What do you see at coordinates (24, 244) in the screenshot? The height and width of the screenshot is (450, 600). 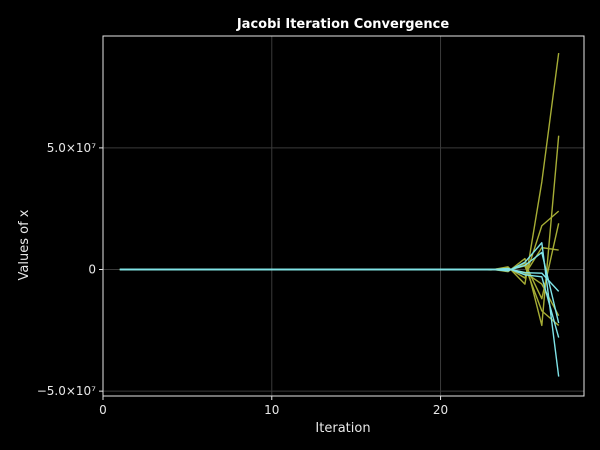 I see `y-axis-label: Values of x` at bounding box center [24, 244].